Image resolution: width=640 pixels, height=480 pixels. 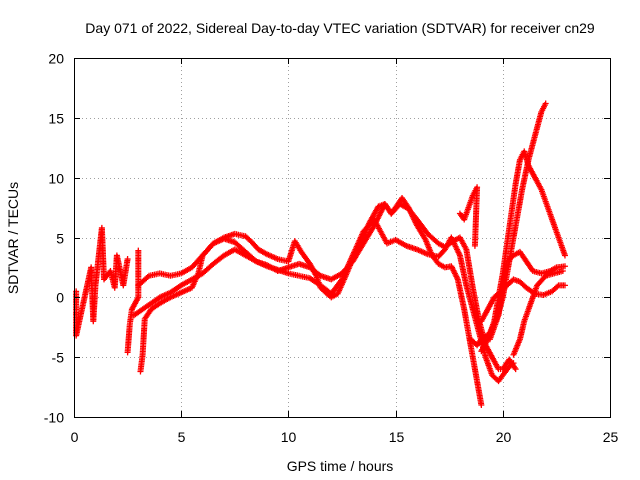 What do you see at coordinates (54, 418) in the screenshot?
I see `y-tick-label: -10` at bounding box center [54, 418].